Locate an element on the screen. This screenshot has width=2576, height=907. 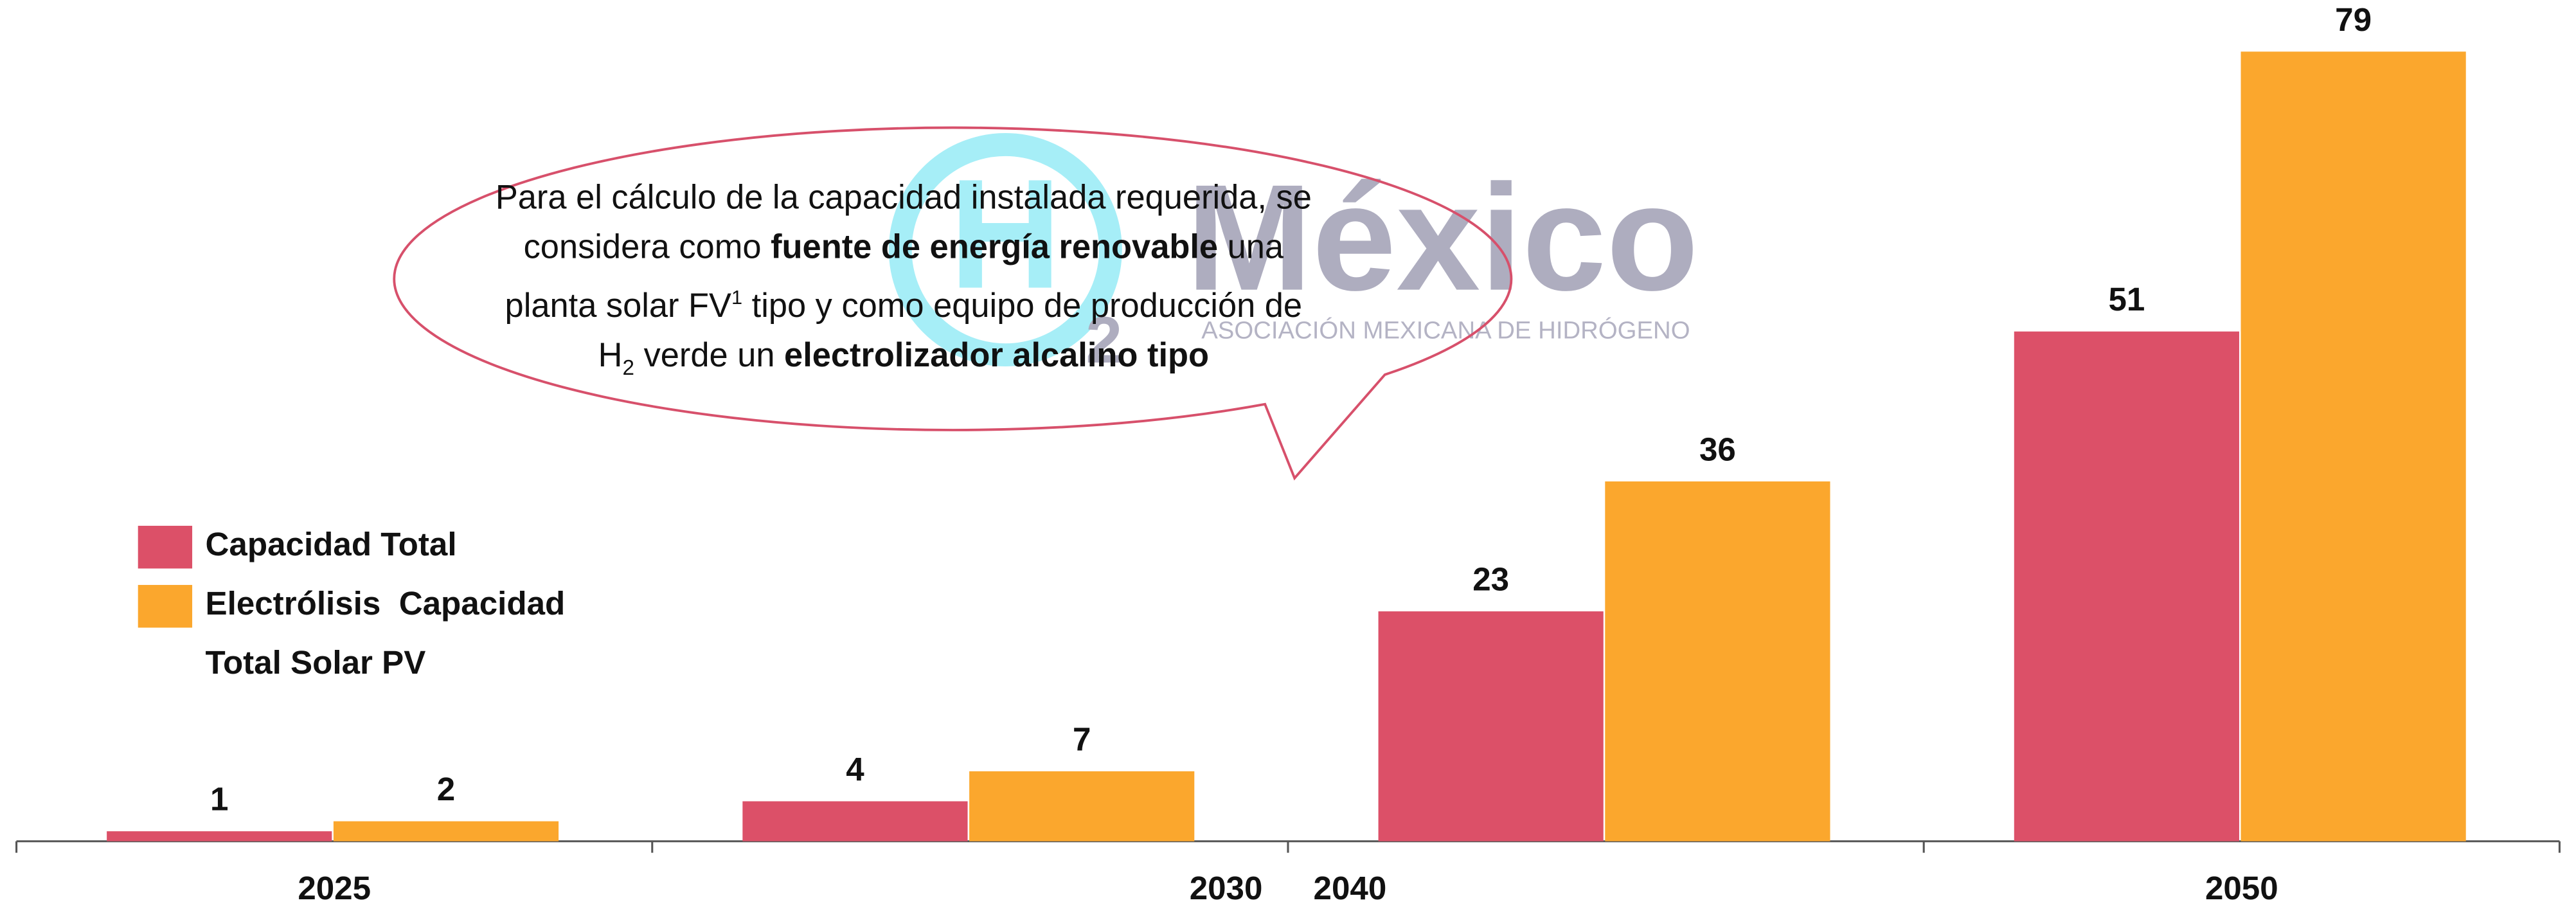
logo-name: México is located at coordinates (1442, 238).